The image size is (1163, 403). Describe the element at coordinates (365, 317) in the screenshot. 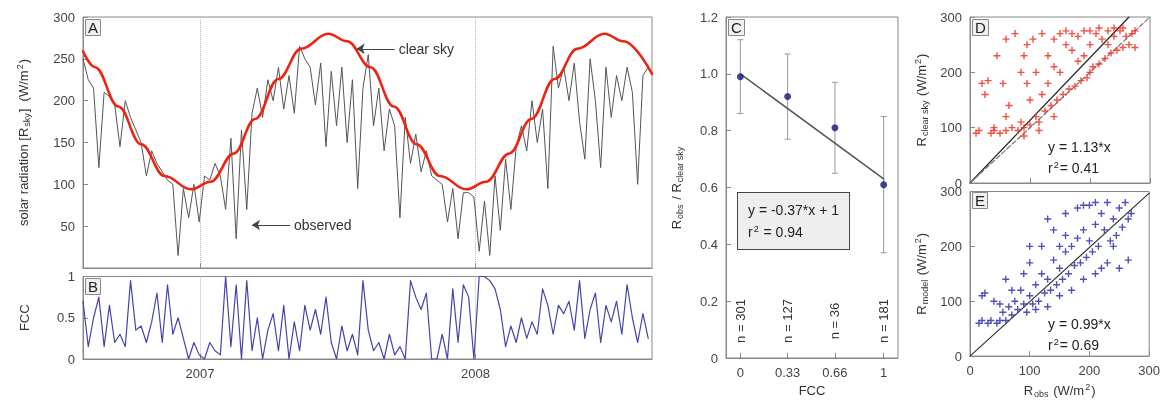

I see `line-series` at that location.